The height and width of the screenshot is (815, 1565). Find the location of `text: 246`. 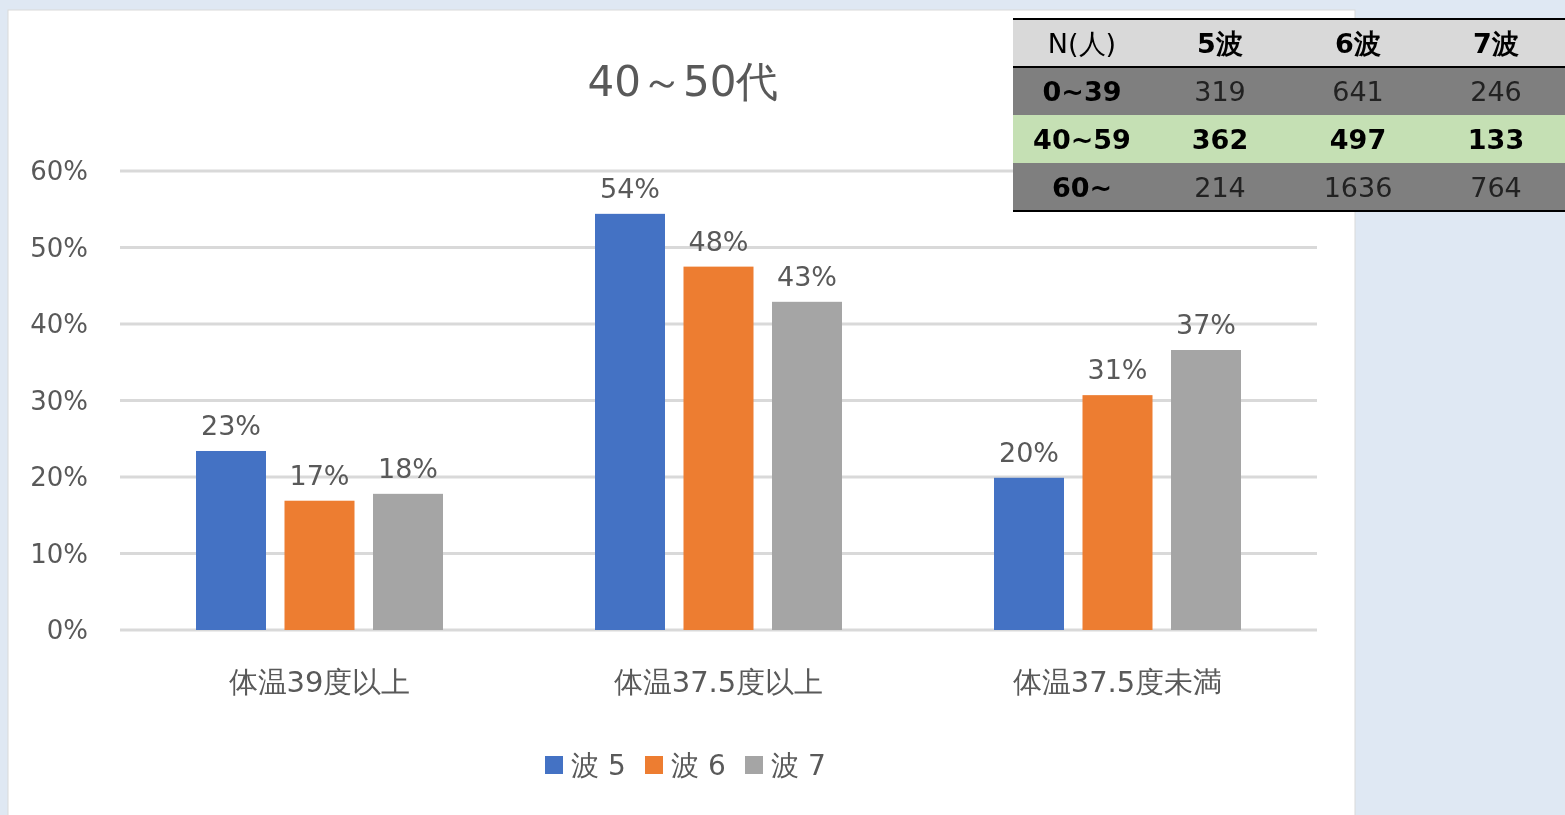

text: 246 is located at coordinates (1496, 91).